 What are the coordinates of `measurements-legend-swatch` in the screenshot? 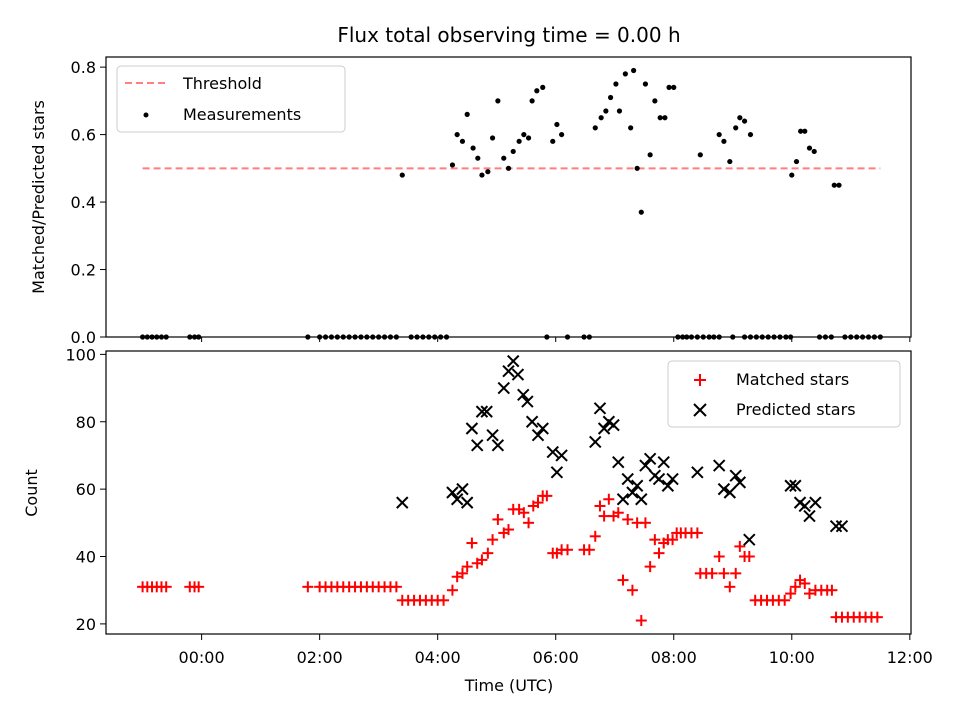 It's located at (146, 115).